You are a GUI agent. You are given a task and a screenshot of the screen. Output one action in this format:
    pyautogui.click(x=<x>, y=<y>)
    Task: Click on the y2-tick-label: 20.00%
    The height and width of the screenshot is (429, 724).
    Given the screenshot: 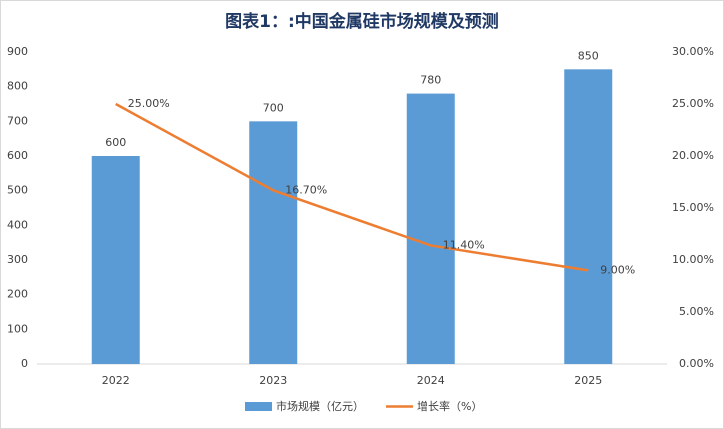 What is the action you would take?
    pyautogui.click(x=693, y=155)
    